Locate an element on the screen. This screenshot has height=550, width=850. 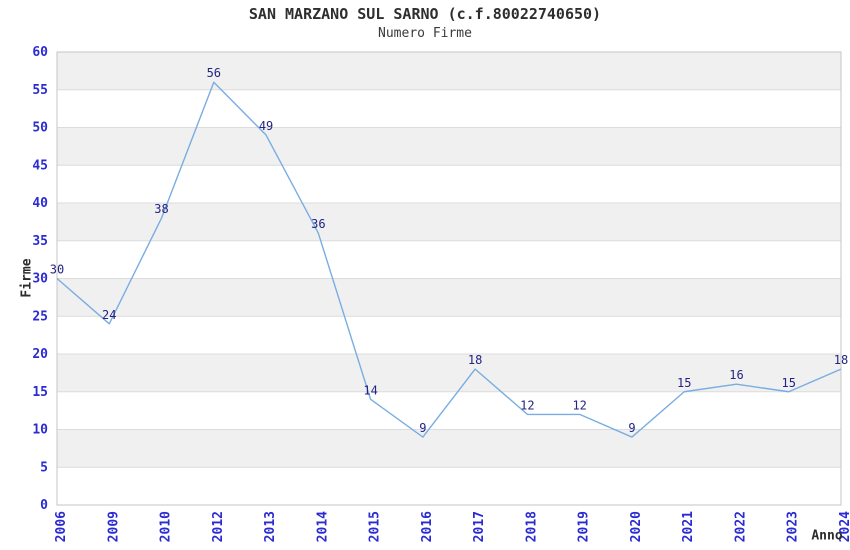
x-tick-label: 2013 is located at coordinates (270, 526).